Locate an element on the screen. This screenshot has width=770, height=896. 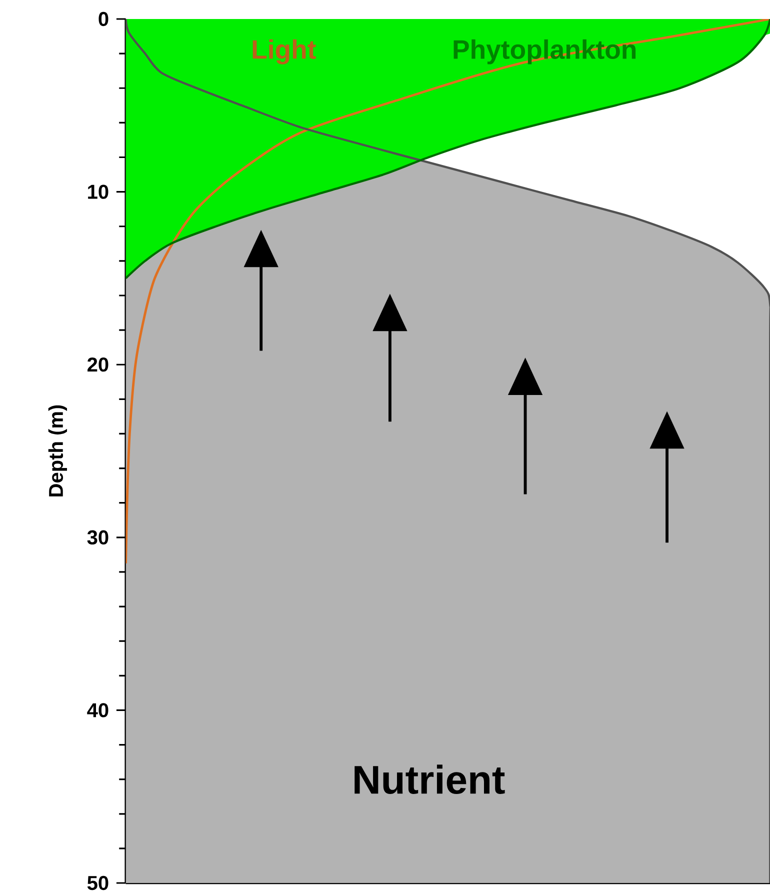
y-tick-label: 40 is located at coordinates (97, 710).